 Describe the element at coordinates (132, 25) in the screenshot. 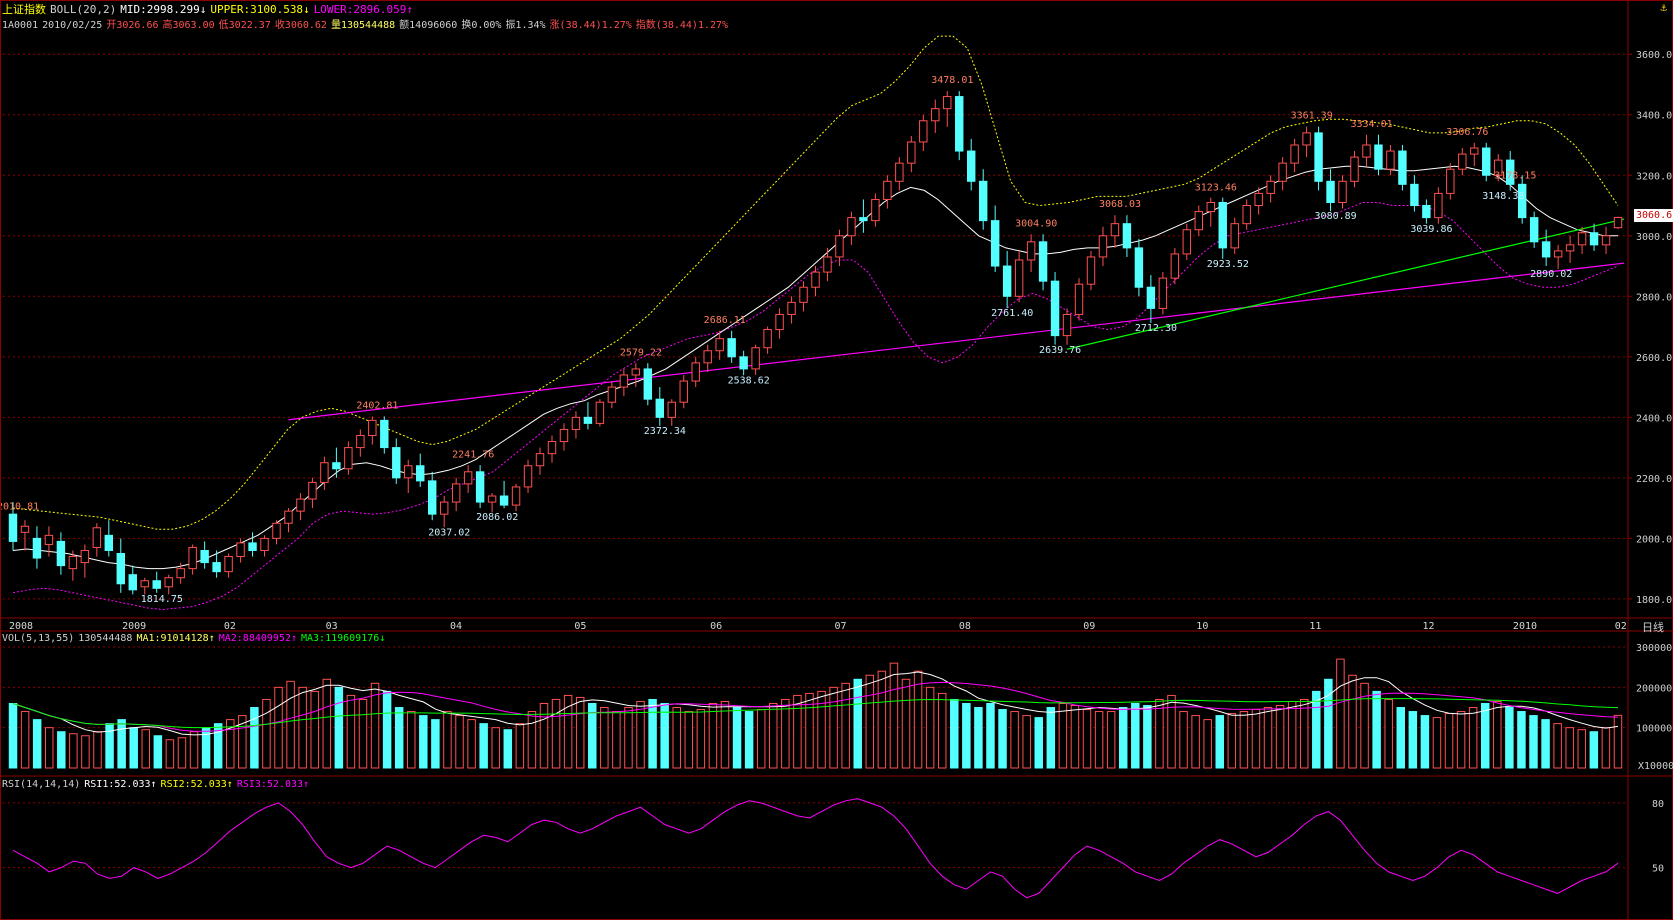

I see `open-value: 开3026.66` at that location.